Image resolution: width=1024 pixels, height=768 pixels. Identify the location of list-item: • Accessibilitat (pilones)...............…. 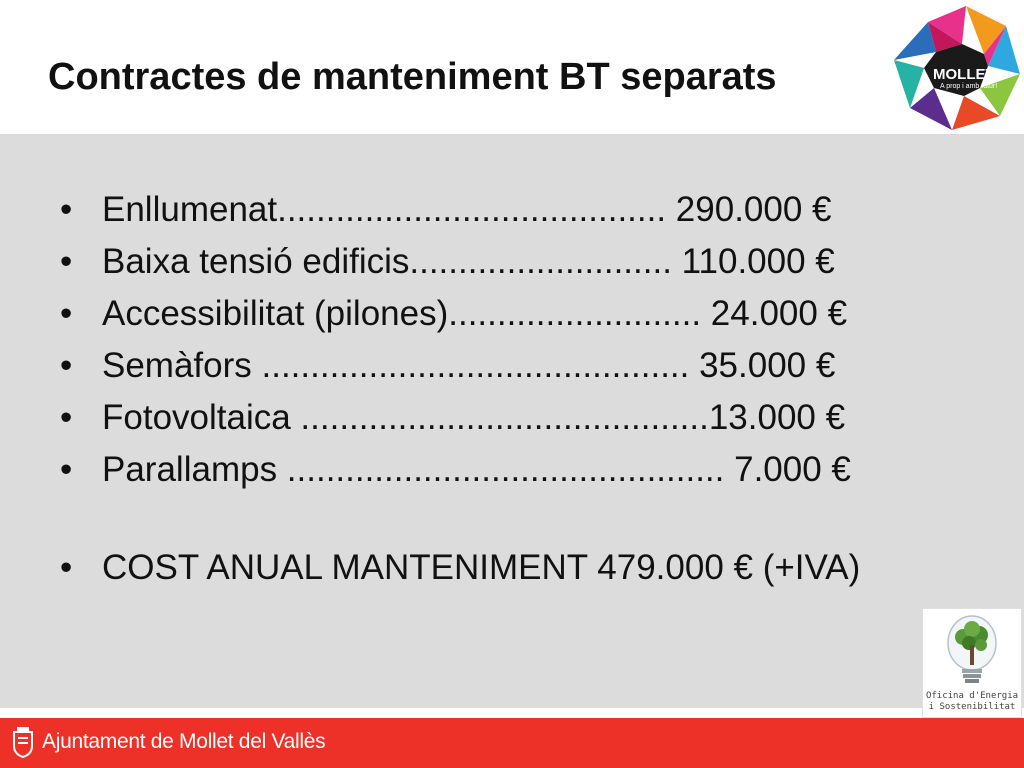
(454, 314).